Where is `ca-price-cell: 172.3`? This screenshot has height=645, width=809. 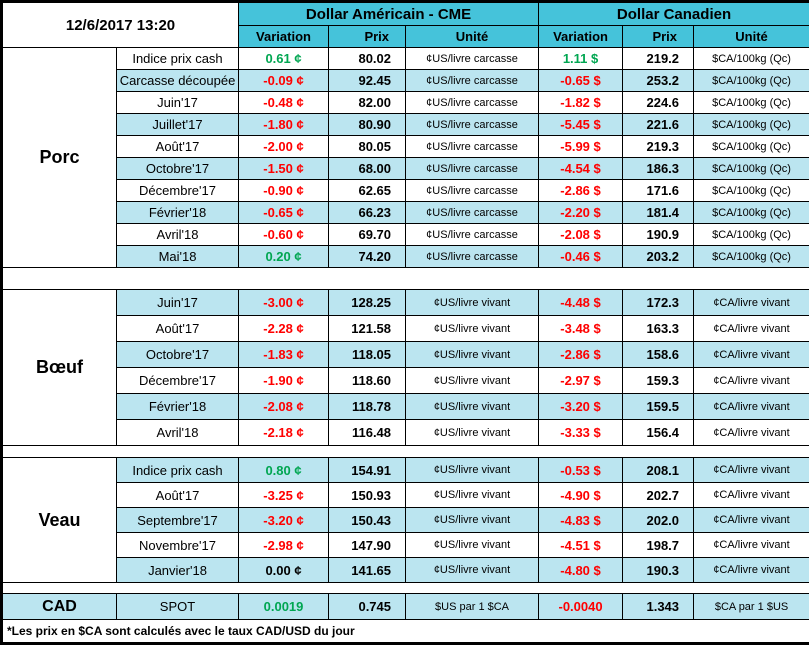
ca-price-cell: 172.3 is located at coordinates (658, 302).